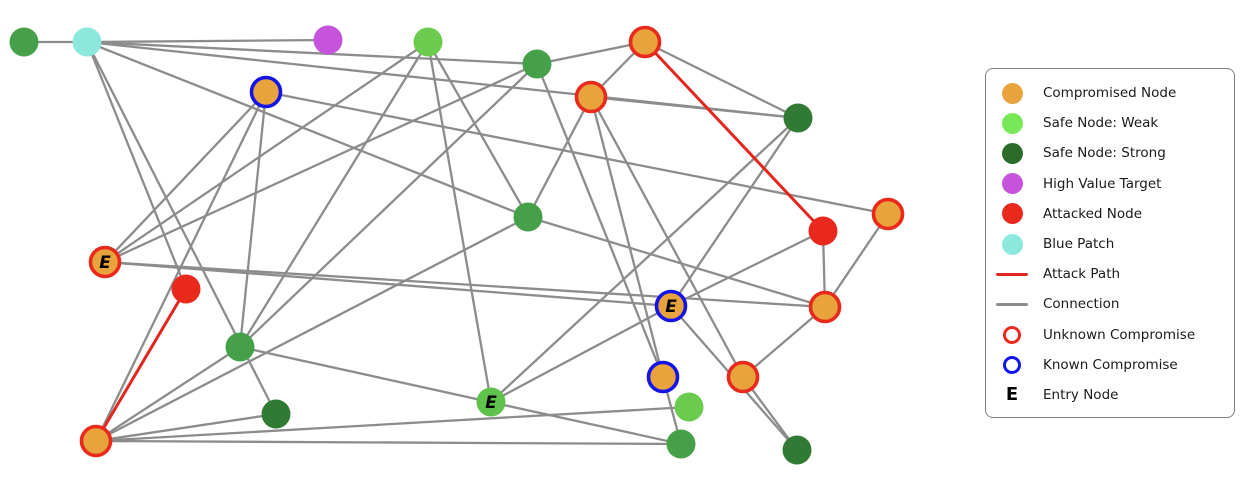 The width and height of the screenshot is (1246, 478). I want to click on legend-item-entry-node: E Entry Node, so click(1110, 395).